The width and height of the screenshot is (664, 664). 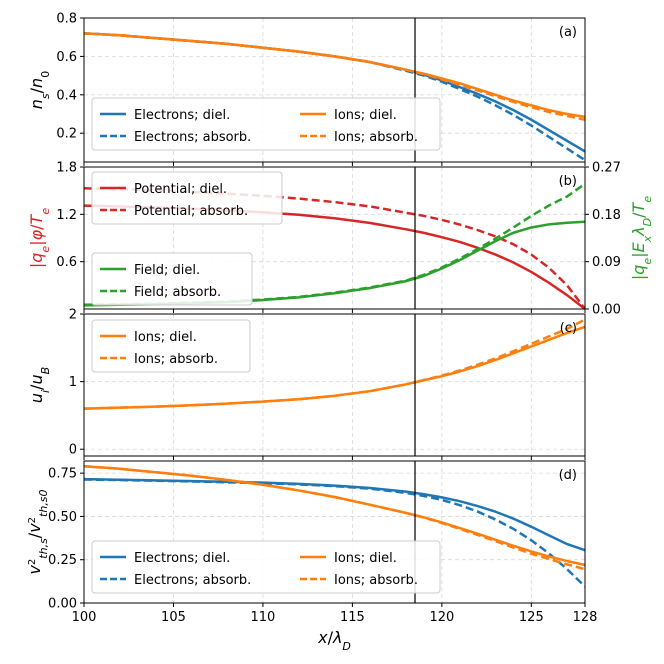 I want to click on ylabel-b: |qe|φ/Te, so click(x=39, y=238).